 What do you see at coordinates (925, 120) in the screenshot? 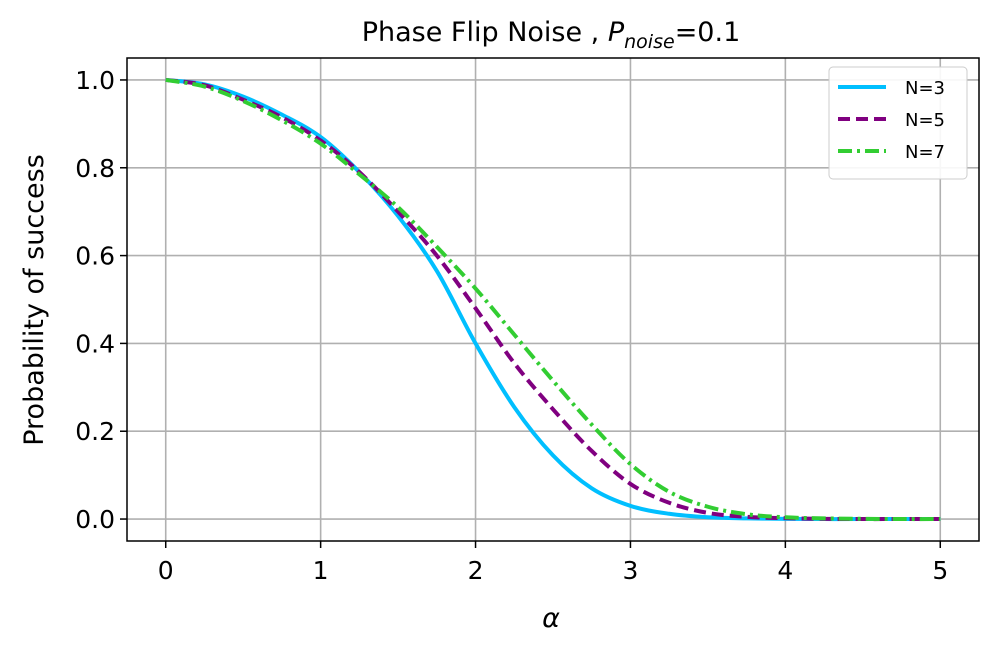
I see `legend-label-2: N=5` at bounding box center [925, 120].